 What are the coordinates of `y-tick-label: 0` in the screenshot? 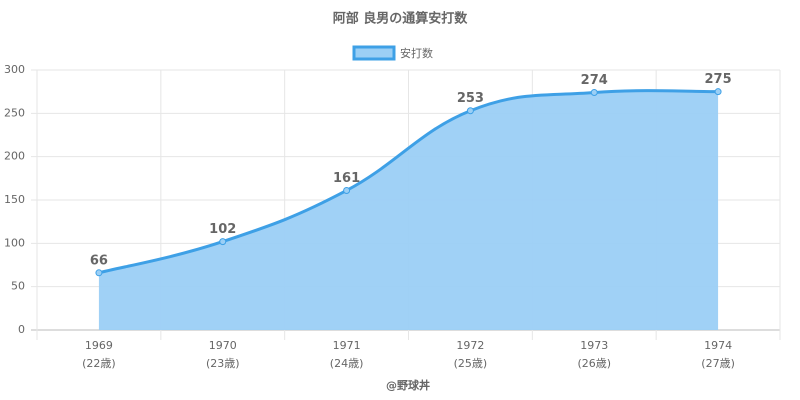 It's located at (21, 329).